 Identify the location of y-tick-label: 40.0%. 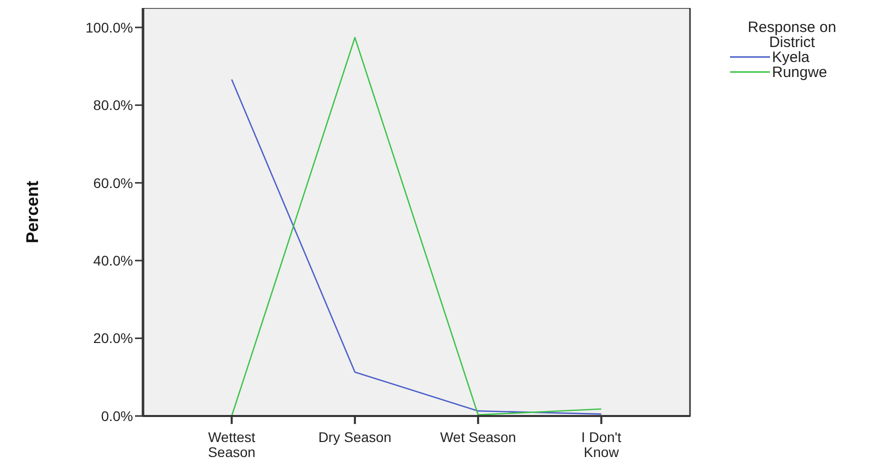
(113, 260).